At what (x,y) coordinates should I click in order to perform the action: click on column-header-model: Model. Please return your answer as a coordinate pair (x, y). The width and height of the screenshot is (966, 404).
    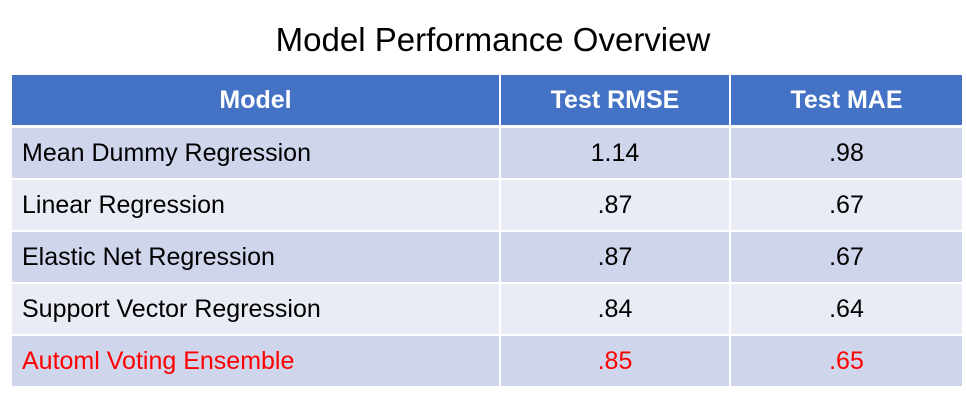
    Looking at the image, I should click on (256, 101).